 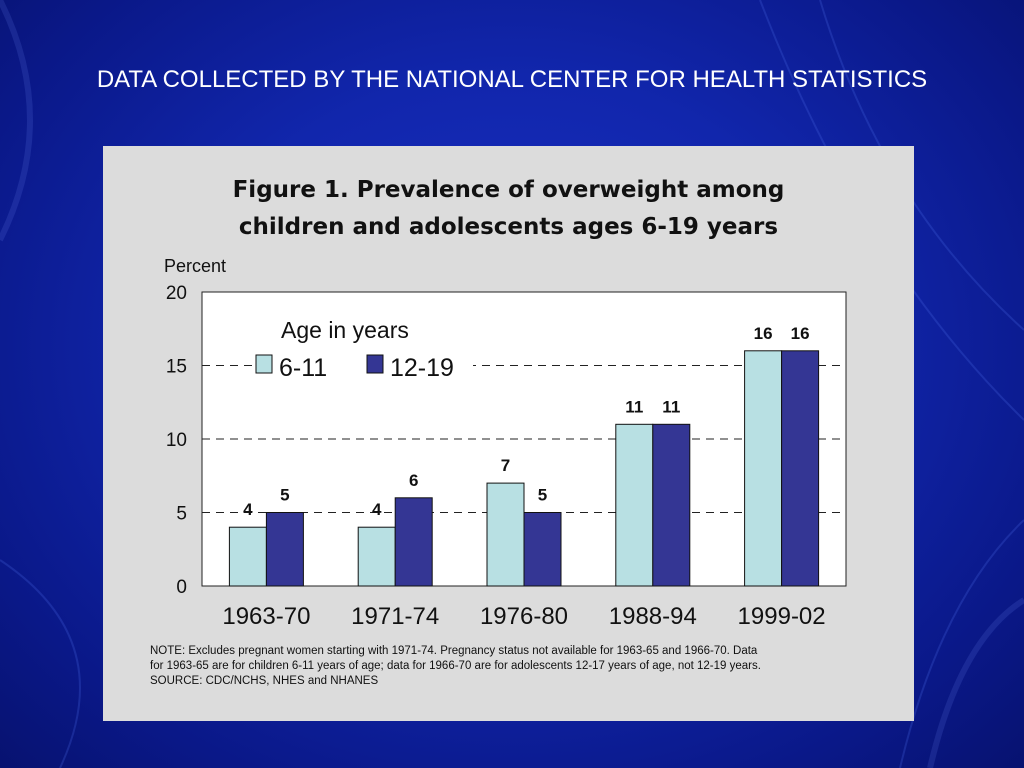 What do you see at coordinates (542, 495) in the screenshot?
I see `data-label-1976-80-12-19: 5` at bounding box center [542, 495].